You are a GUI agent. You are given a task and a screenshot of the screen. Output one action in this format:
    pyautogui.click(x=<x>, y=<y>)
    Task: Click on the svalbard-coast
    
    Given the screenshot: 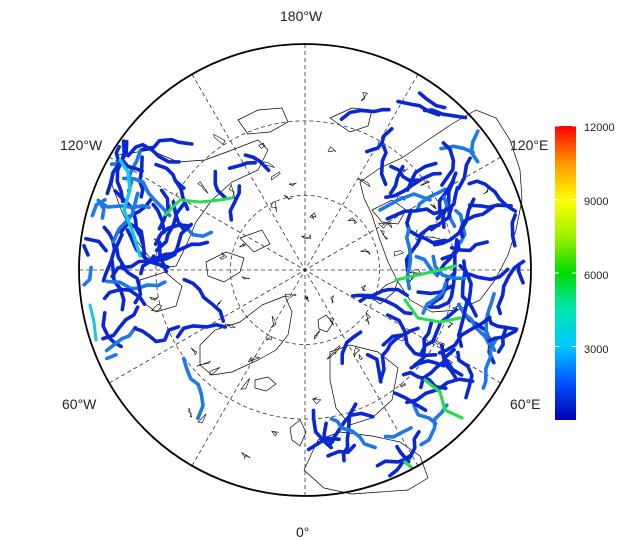 What is the action you would take?
    pyautogui.click(x=325, y=323)
    